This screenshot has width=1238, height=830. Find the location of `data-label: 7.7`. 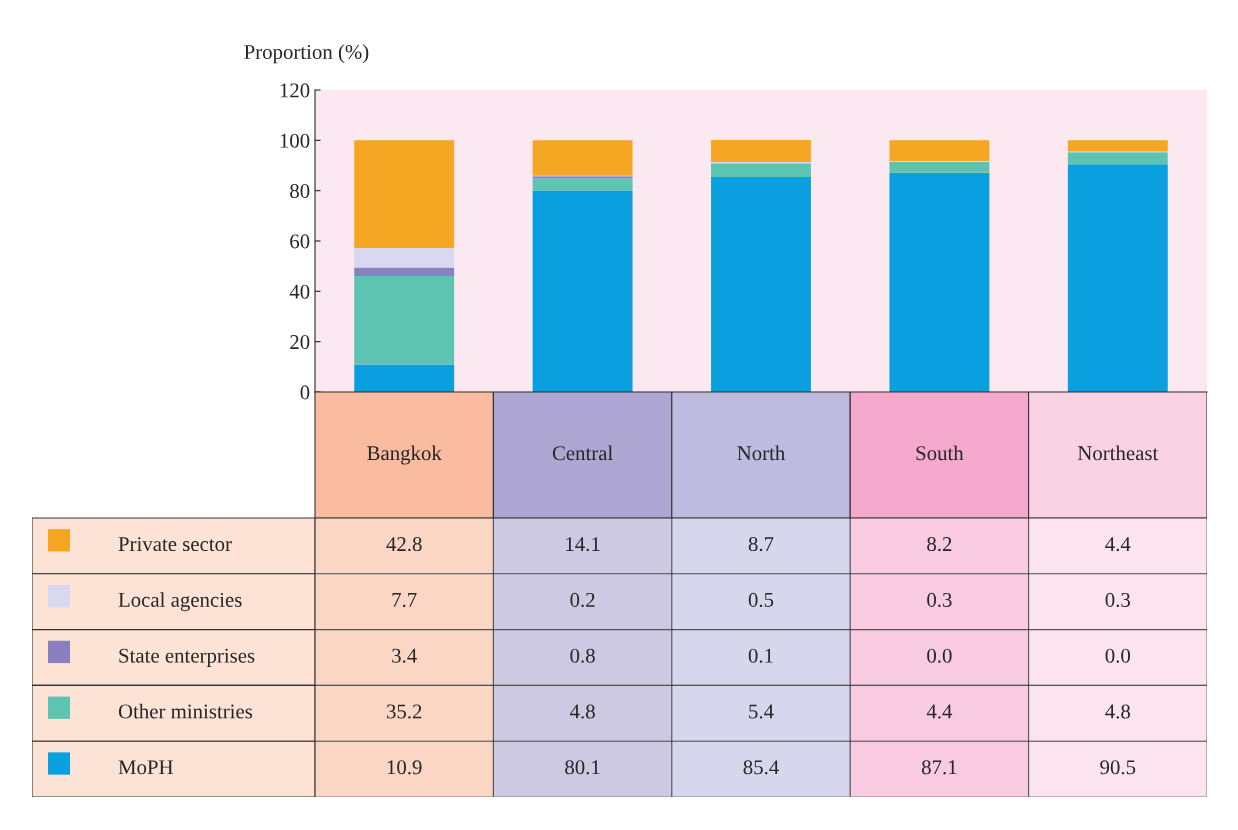

data-label: 7.7 is located at coordinates (404, 600).